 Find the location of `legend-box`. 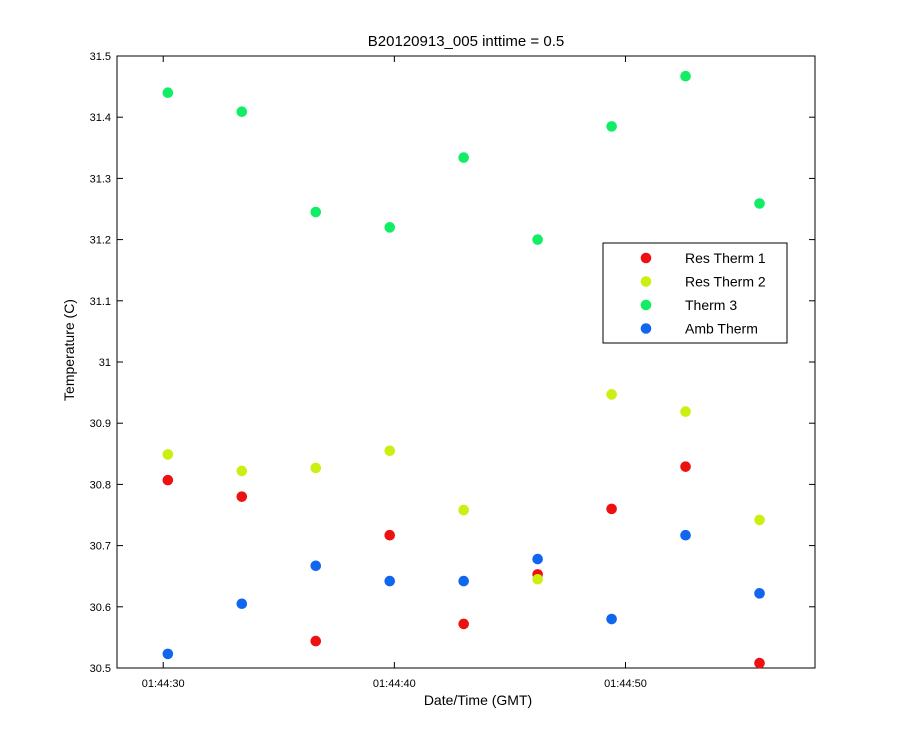

legend-box is located at coordinates (695, 293).